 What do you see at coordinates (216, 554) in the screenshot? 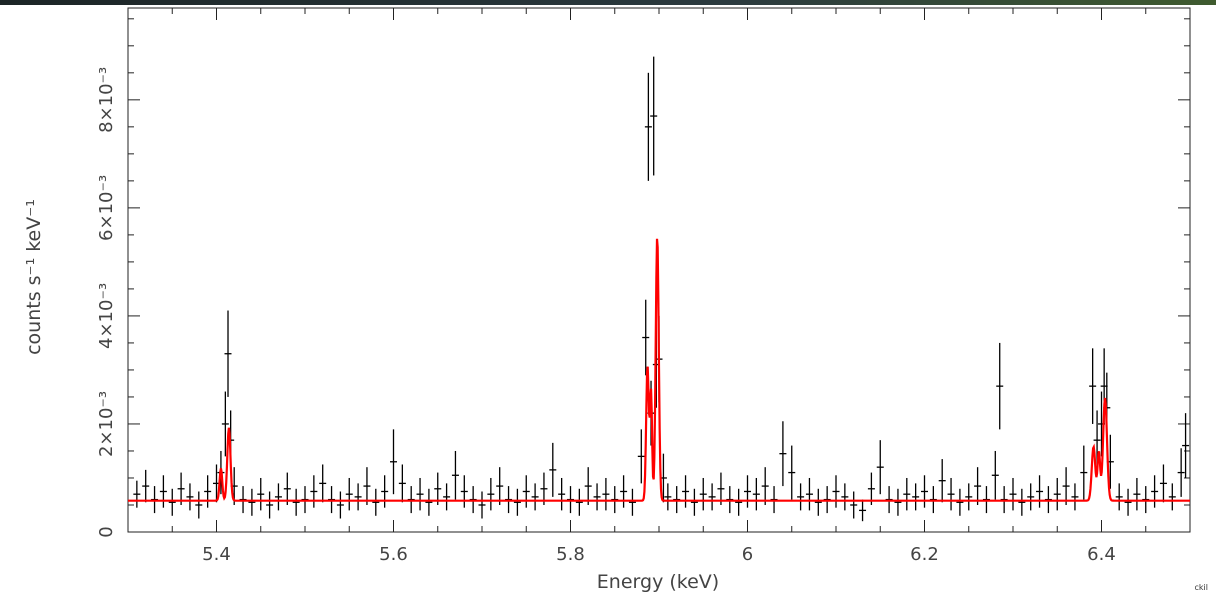
I see `x-tick-label: 5.4` at bounding box center [216, 554].